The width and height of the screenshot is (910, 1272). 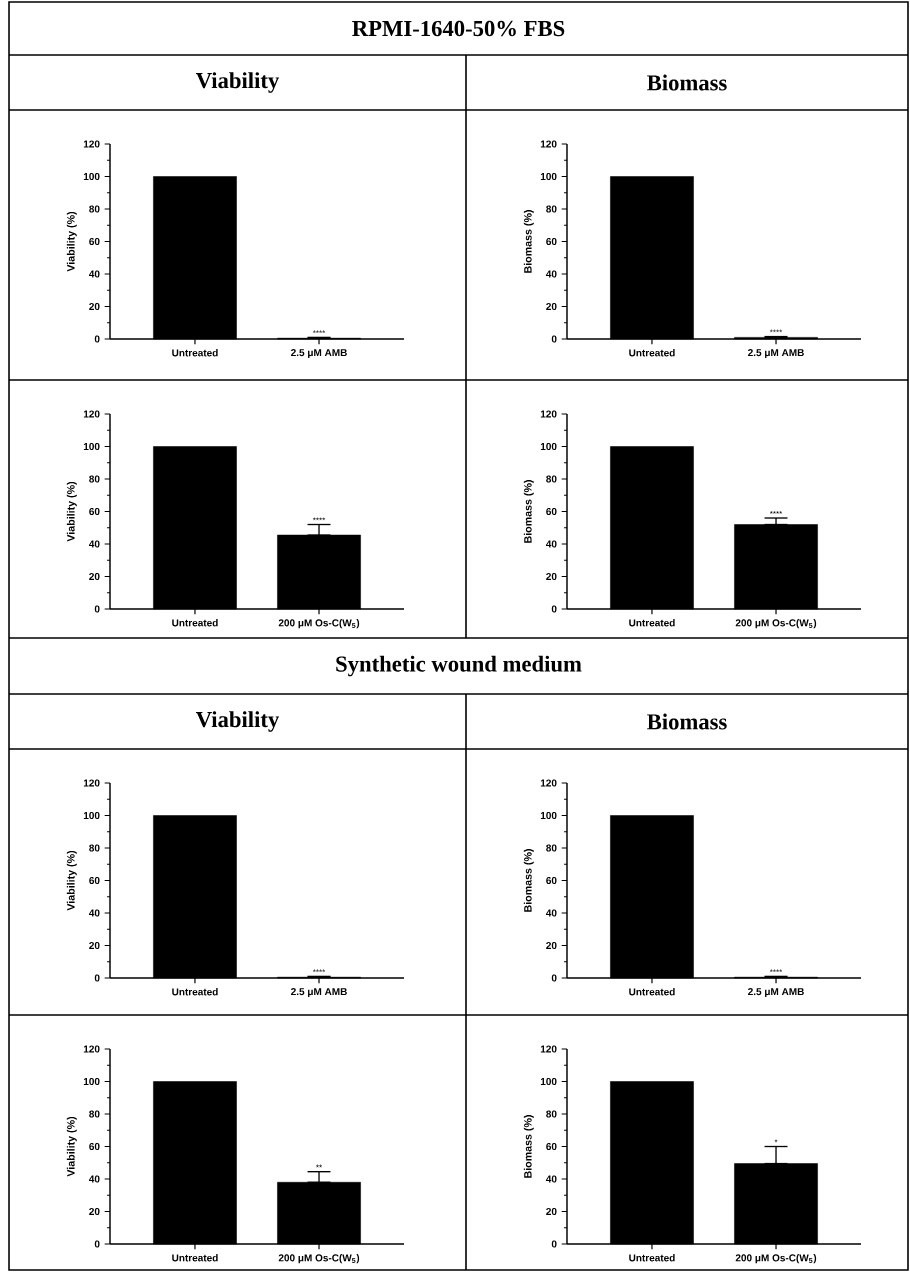 I want to click on annotation: *, so click(x=776, y=1141).